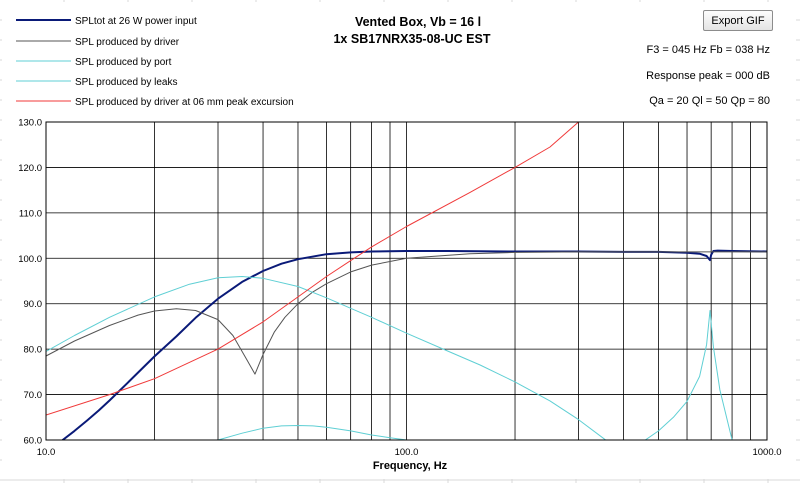 The image size is (800, 483). Describe the element at coordinates (126, 82) in the screenshot. I see `legend-label-leaks: SPL produced by leaks` at that location.